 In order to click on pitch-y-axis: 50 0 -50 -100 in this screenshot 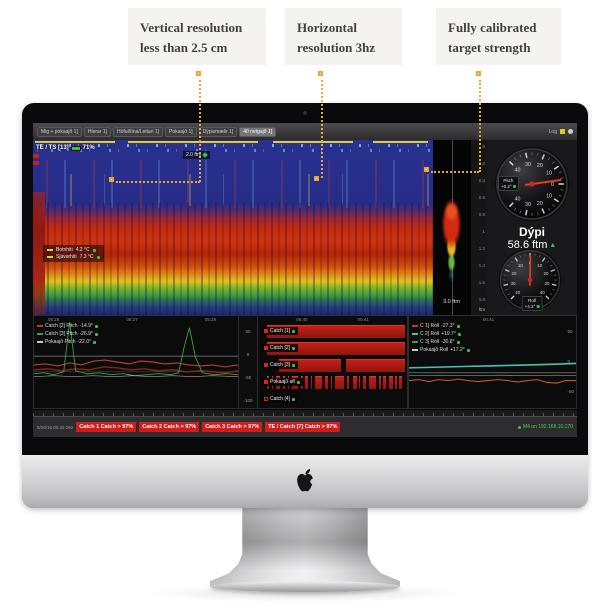, I will do `click(248, 362)`.